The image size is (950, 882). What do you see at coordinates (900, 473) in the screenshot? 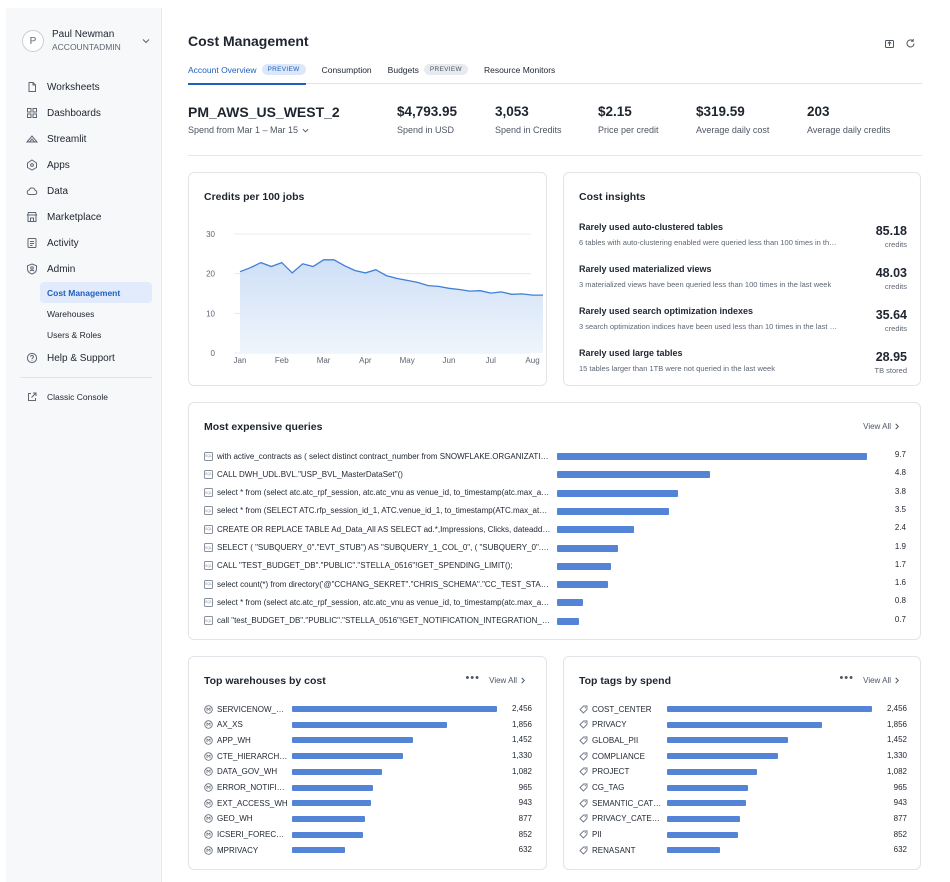
I see `query-value: 4.8` at bounding box center [900, 473].